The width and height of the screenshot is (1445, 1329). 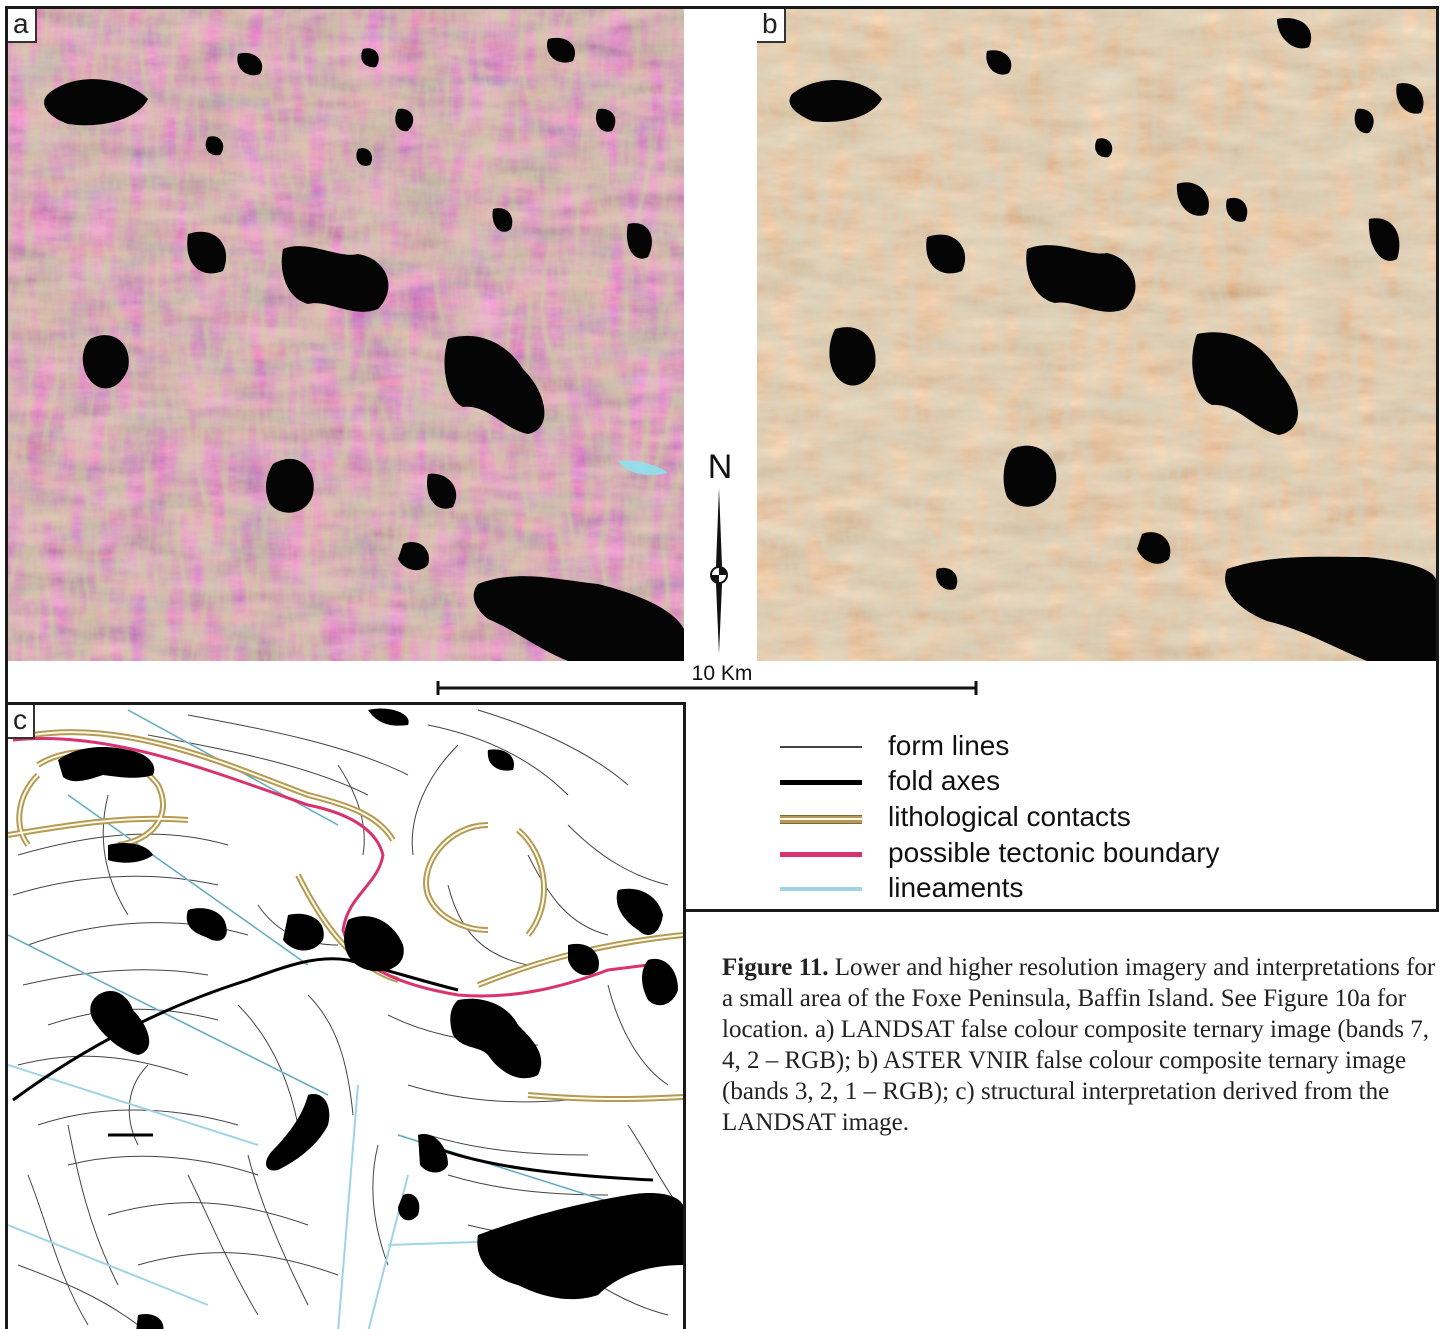 What do you see at coordinates (821, 782) in the screenshot?
I see `legend-swatch-fold-axes` at bounding box center [821, 782].